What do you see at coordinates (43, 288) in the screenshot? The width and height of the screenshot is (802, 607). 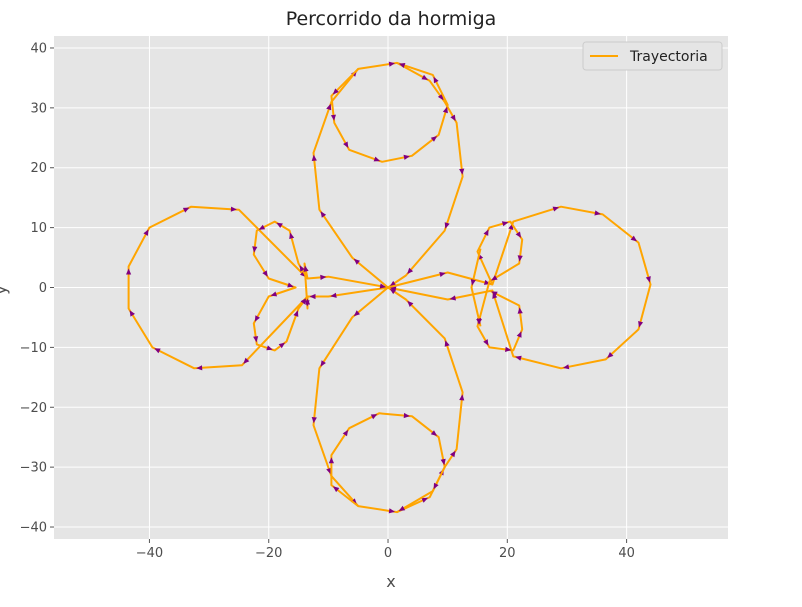 I see `y-tick-label: 0` at bounding box center [43, 288].